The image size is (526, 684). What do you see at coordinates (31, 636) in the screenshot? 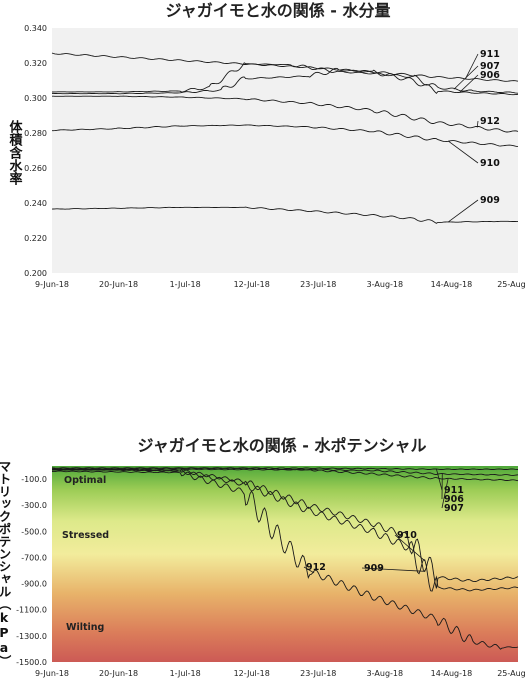
I see `chart2-y-tick-label: -1300.0` at bounding box center [31, 636].